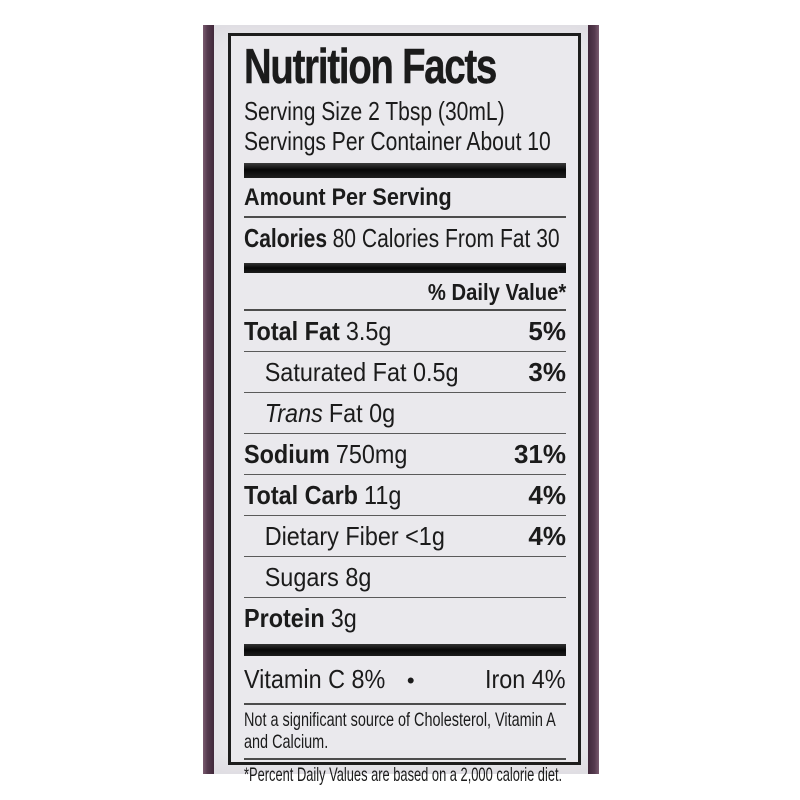 The width and height of the screenshot is (800, 800). What do you see at coordinates (547, 535) in the screenshot?
I see `dietary-fiber-dv: 4%` at bounding box center [547, 535].